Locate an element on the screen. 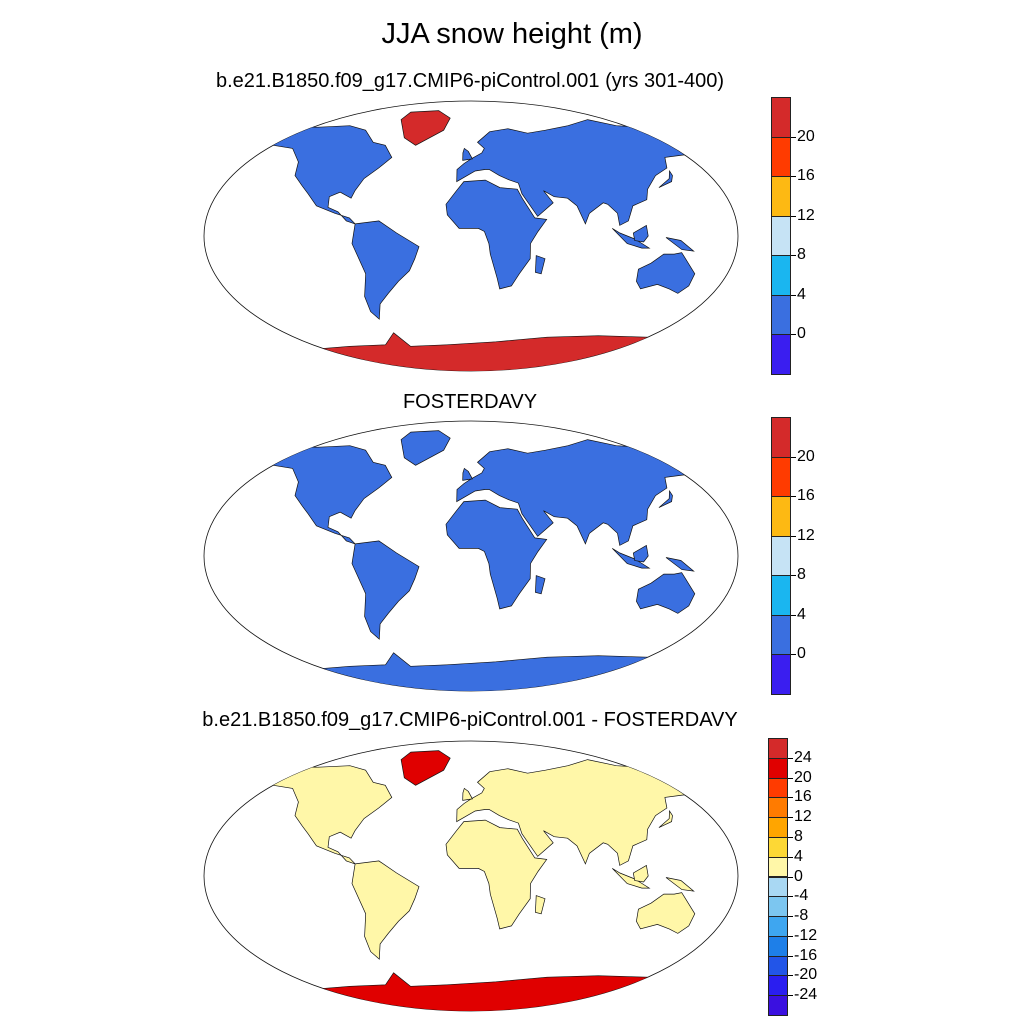 This screenshot has height=1024, width=1024. colorbar-tick-label: -12 is located at coordinates (806, 935).